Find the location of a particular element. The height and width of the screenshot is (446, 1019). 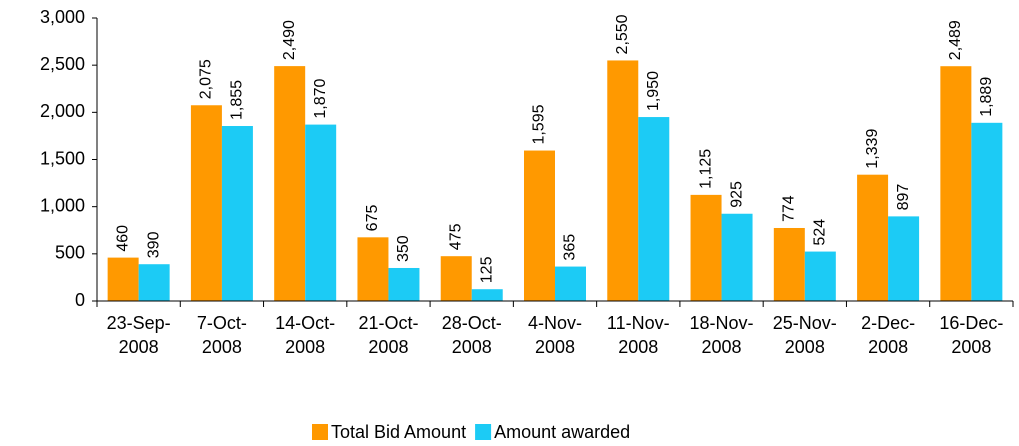

legend-label: Total Bid Amount is located at coordinates (398, 432).